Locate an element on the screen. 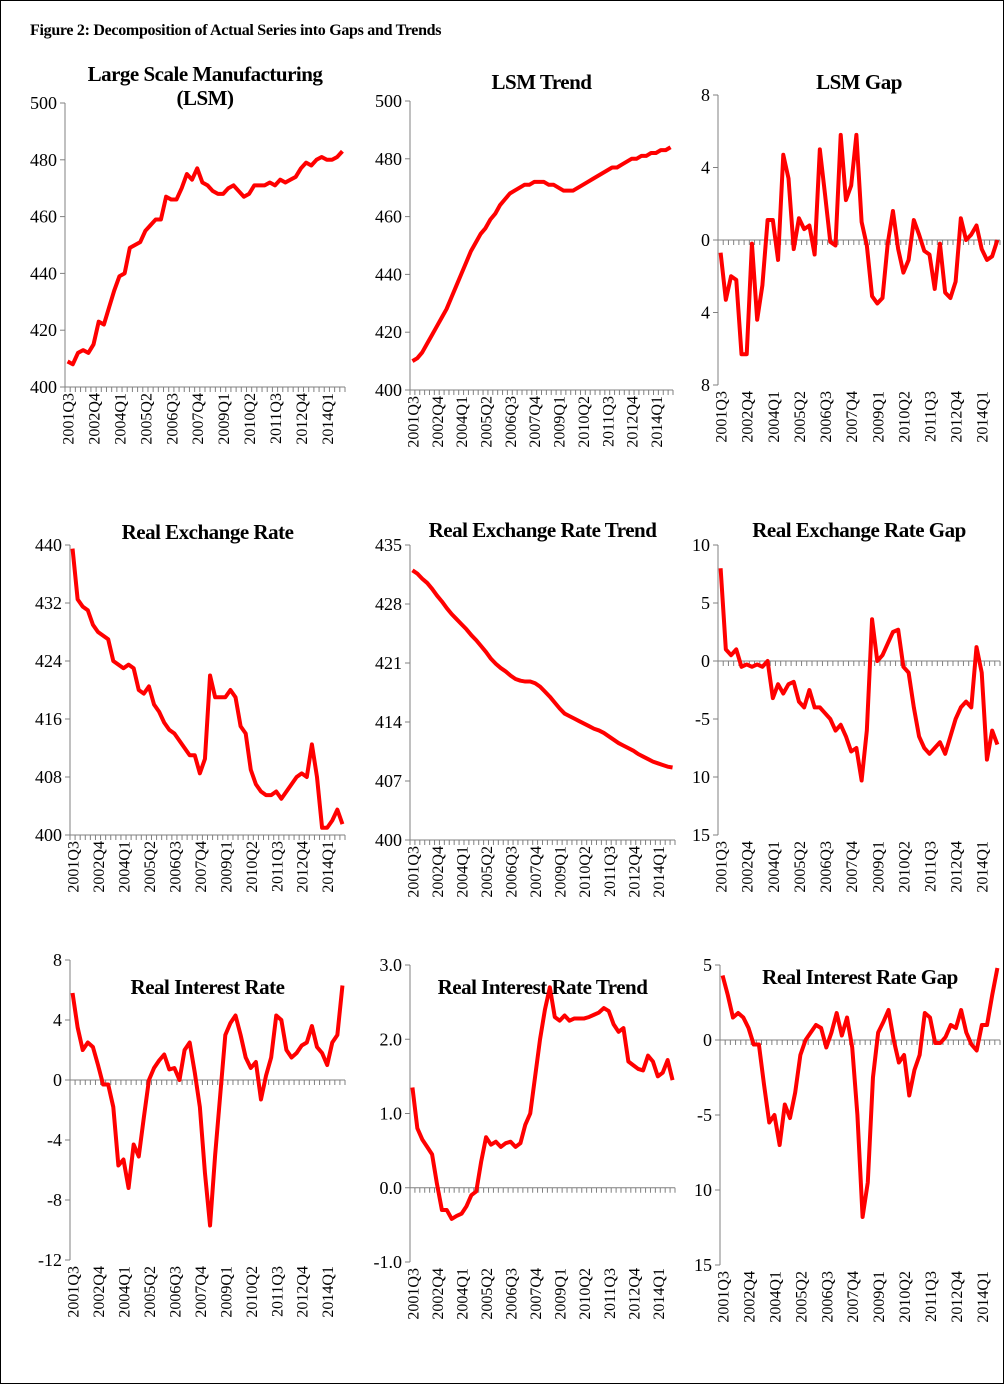 The image size is (1005, 1385). y-tick-label: -4 is located at coordinates (54, 1140).